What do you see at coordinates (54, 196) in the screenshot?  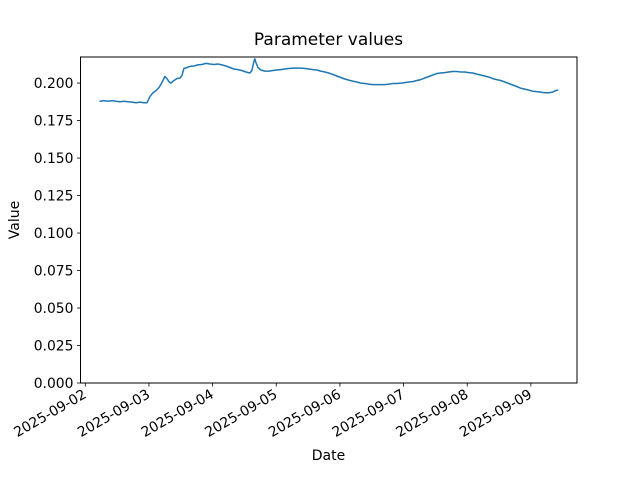 I see `y-tick-label: 0.125` at bounding box center [54, 196].